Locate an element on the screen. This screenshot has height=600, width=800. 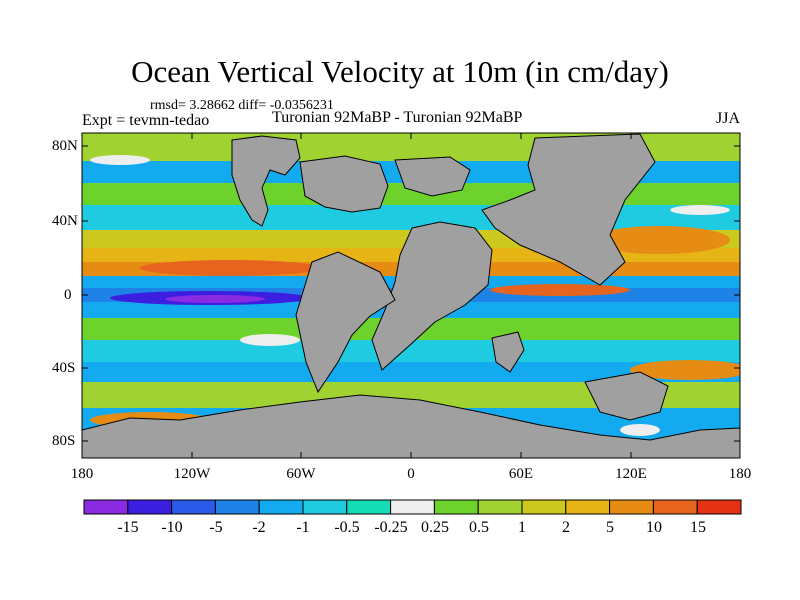
australia-landmass is located at coordinates (626, 396).